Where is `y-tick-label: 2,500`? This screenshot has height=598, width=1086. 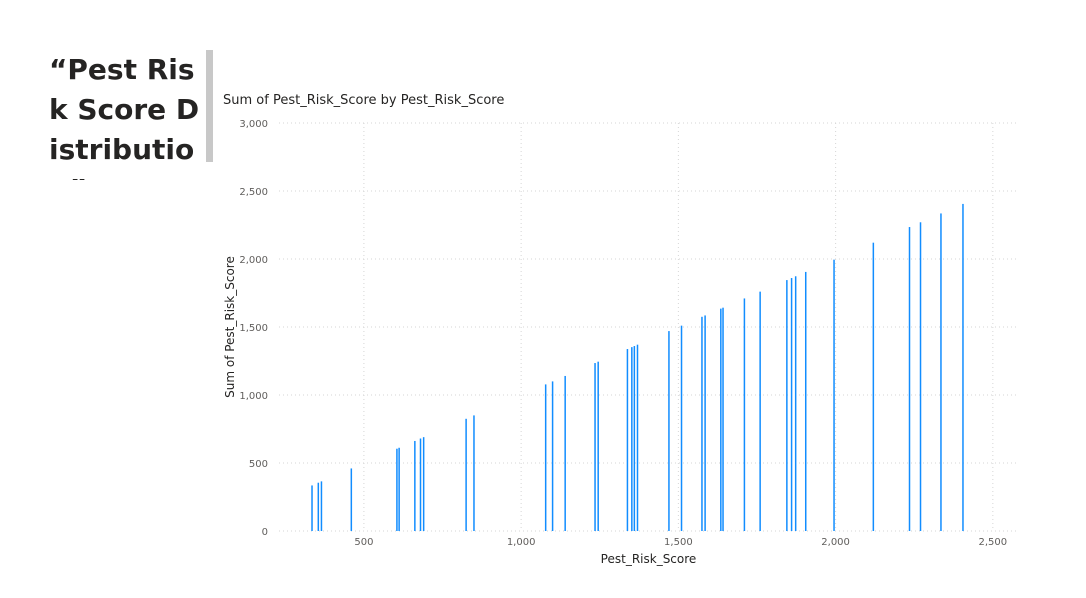
y-tick-label: 2,500 is located at coordinates (253, 192).